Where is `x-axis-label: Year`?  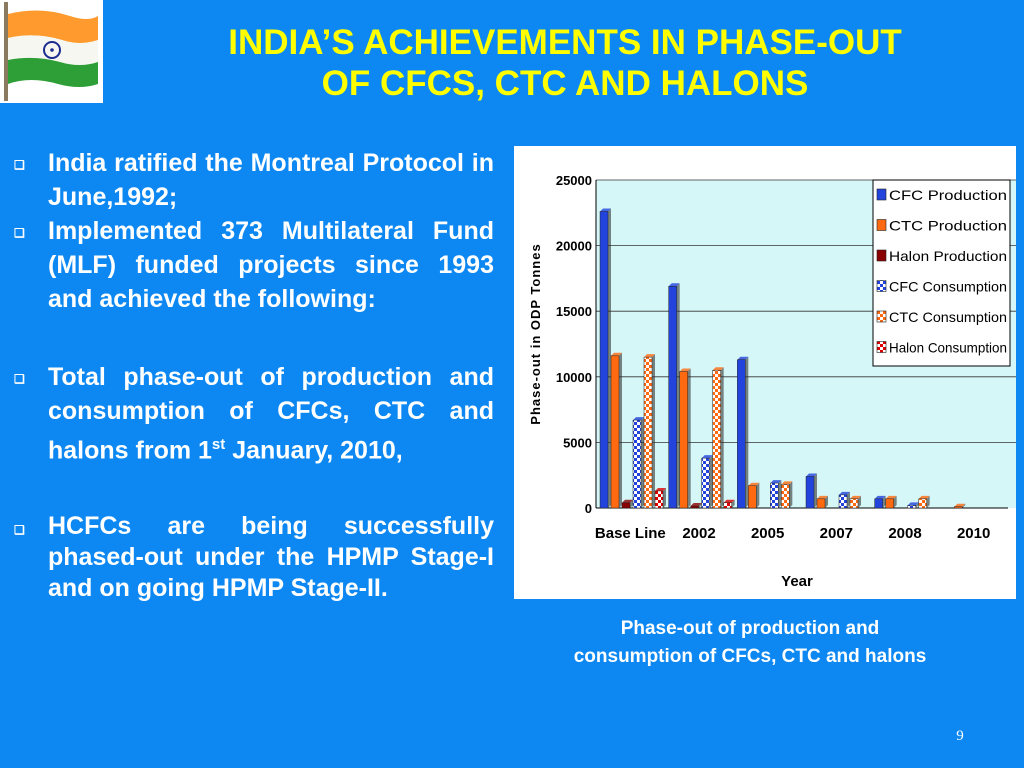 x-axis-label: Year is located at coordinates (797, 581).